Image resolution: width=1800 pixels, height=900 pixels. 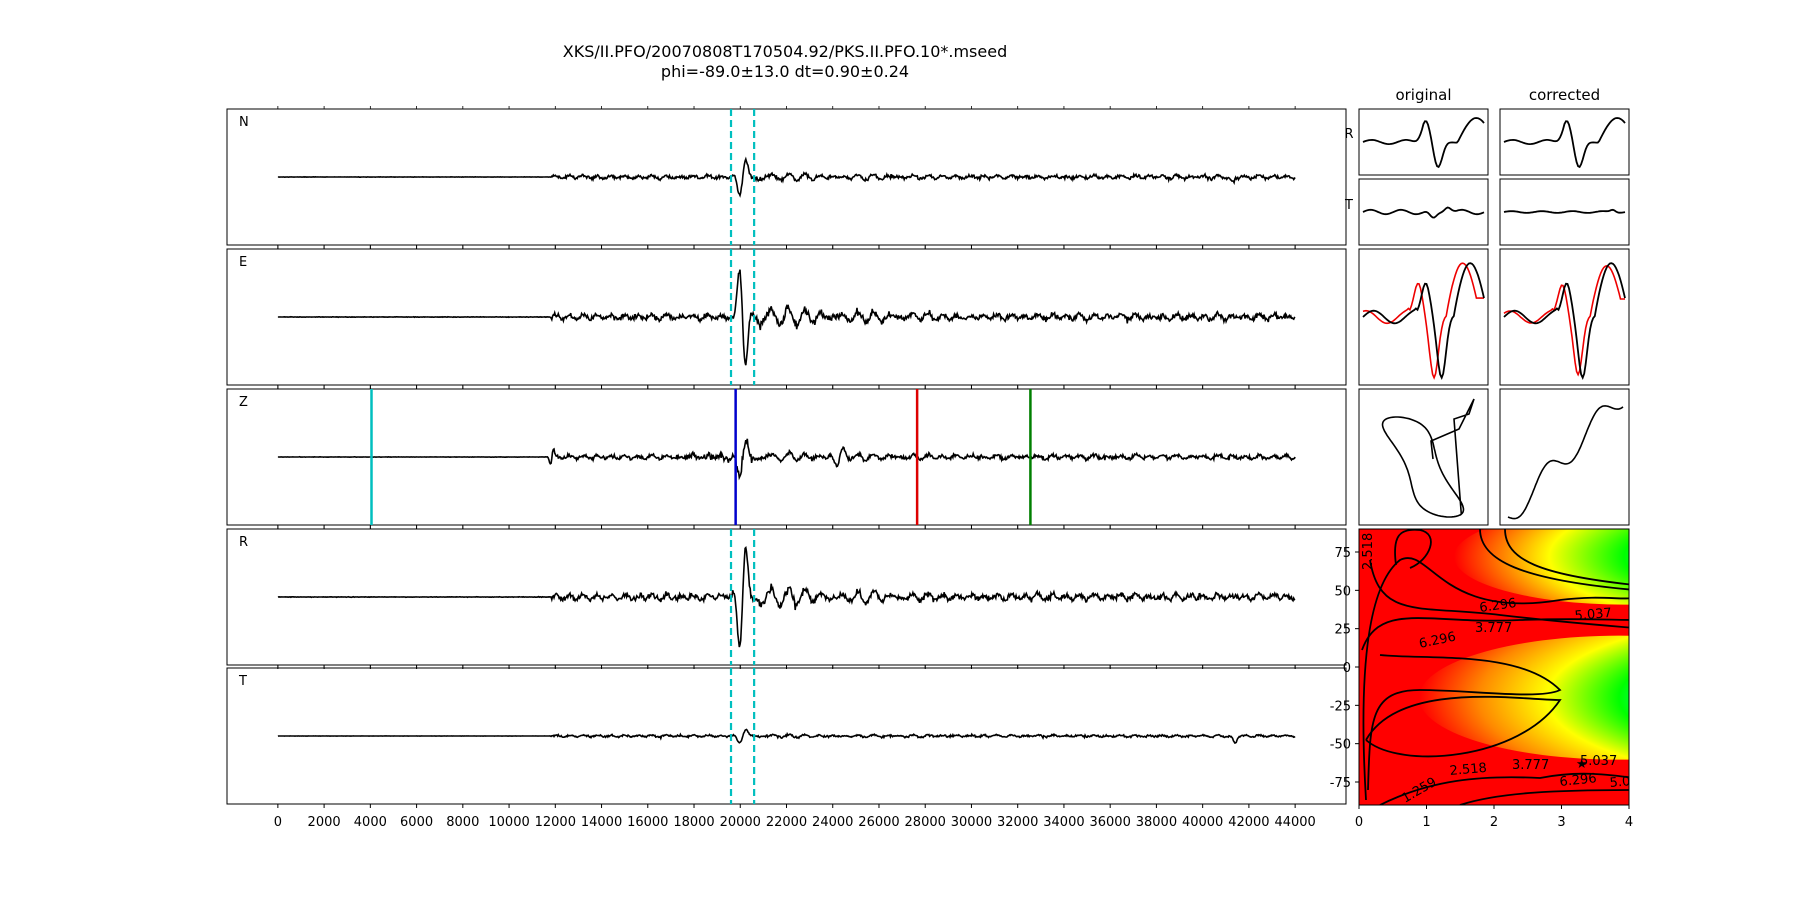 I want to click on trace-label-t: T, so click(x=242, y=681).